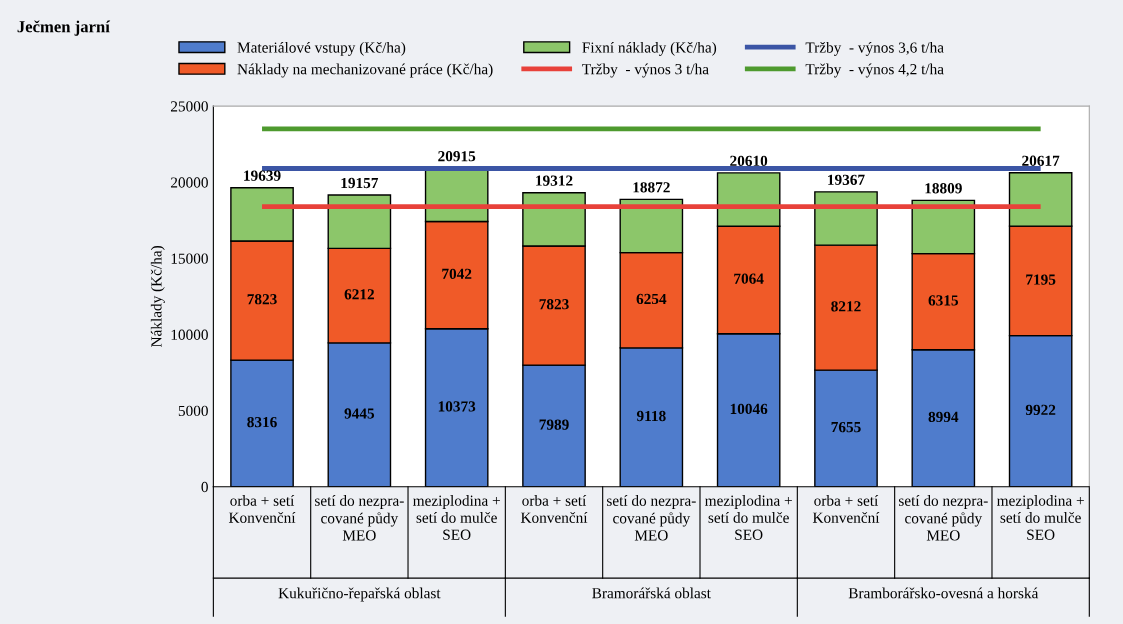  Describe the element at coordinates (874, 48) in the screenshot. I see `legend-label: Tržby - výnos 3,6 t/ha` at that location.